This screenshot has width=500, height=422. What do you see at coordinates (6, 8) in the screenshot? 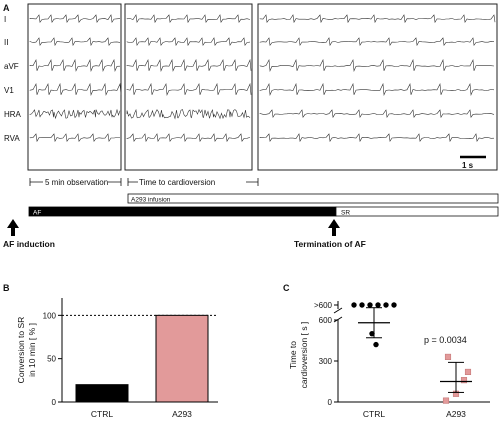
I see `panel-a-letter: A` at bounding box center [6, 8].